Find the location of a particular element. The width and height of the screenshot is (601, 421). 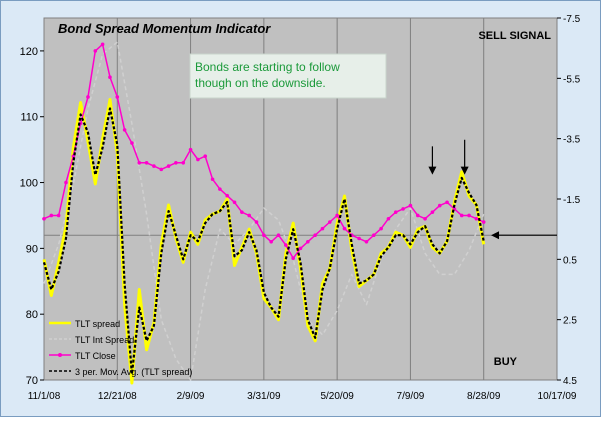

x-tick-label: 8/28/09 is located at coordinates (484, 396).